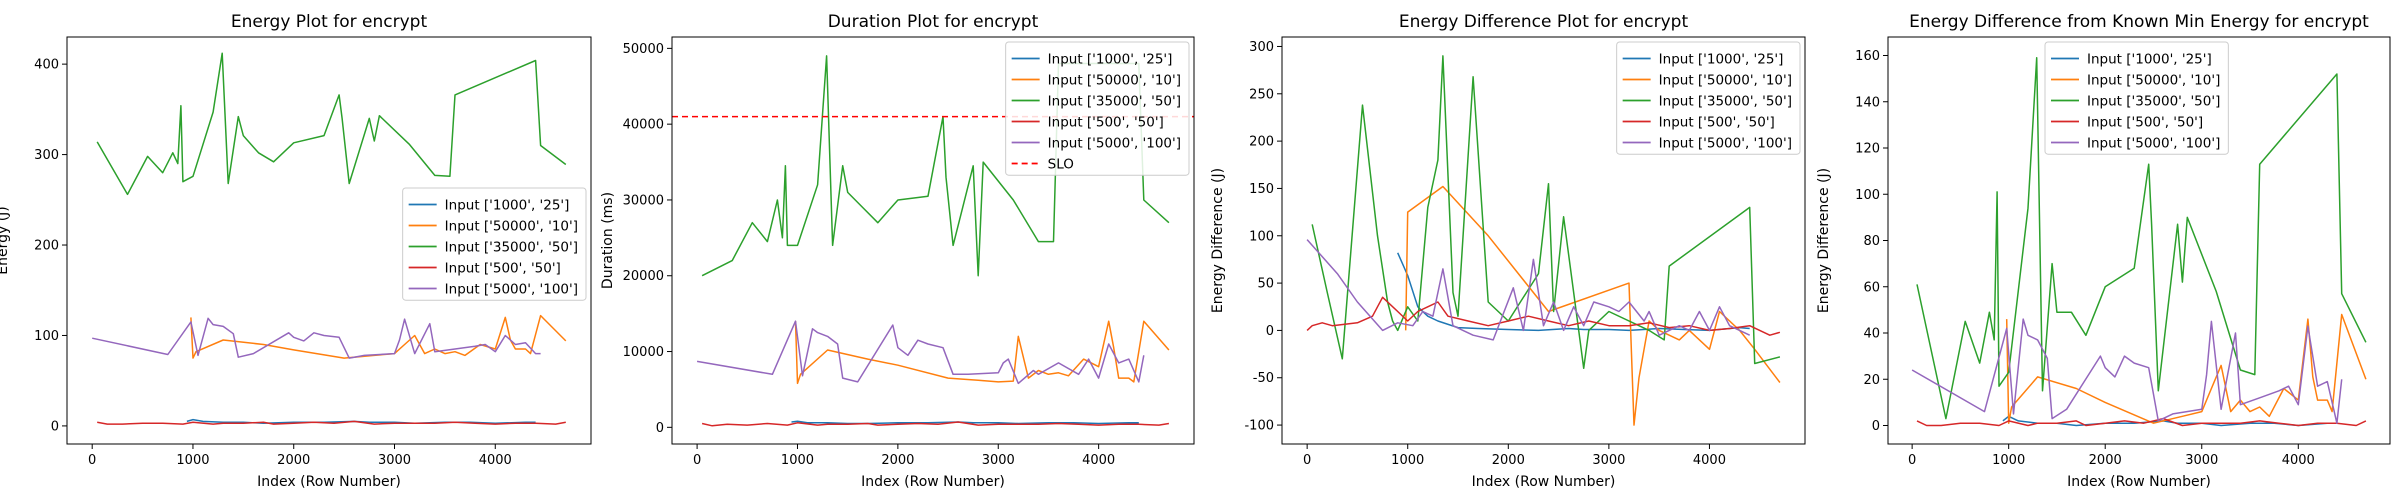 Image resolution: width=2400 pixels, height=504 pixels. What do you see at coordinates (1544, 22) in the screenshot?
I see `chart-title: Energy Difference Plot for encrypt` at bounding box center [1544, 22].